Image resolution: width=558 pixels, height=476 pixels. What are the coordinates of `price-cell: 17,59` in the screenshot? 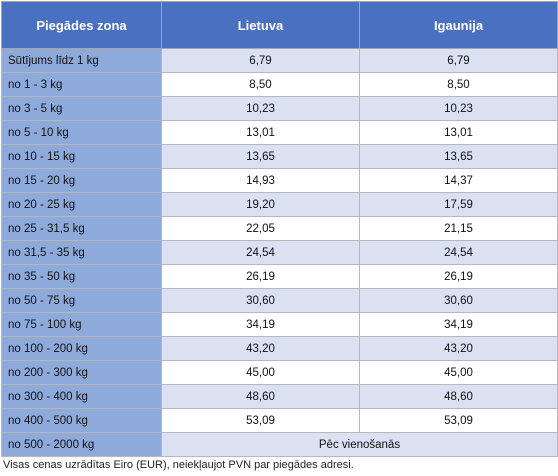 It's located at (458, 204).